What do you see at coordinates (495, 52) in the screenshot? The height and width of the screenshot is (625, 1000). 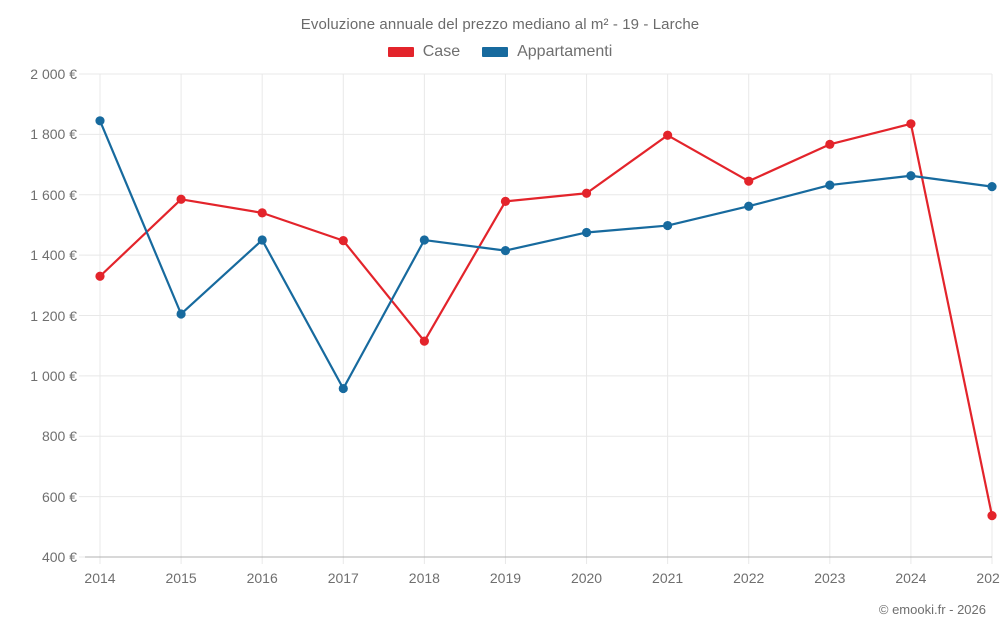 I see `legend-swatch-appartamenti` at bounding box center [495, 52].